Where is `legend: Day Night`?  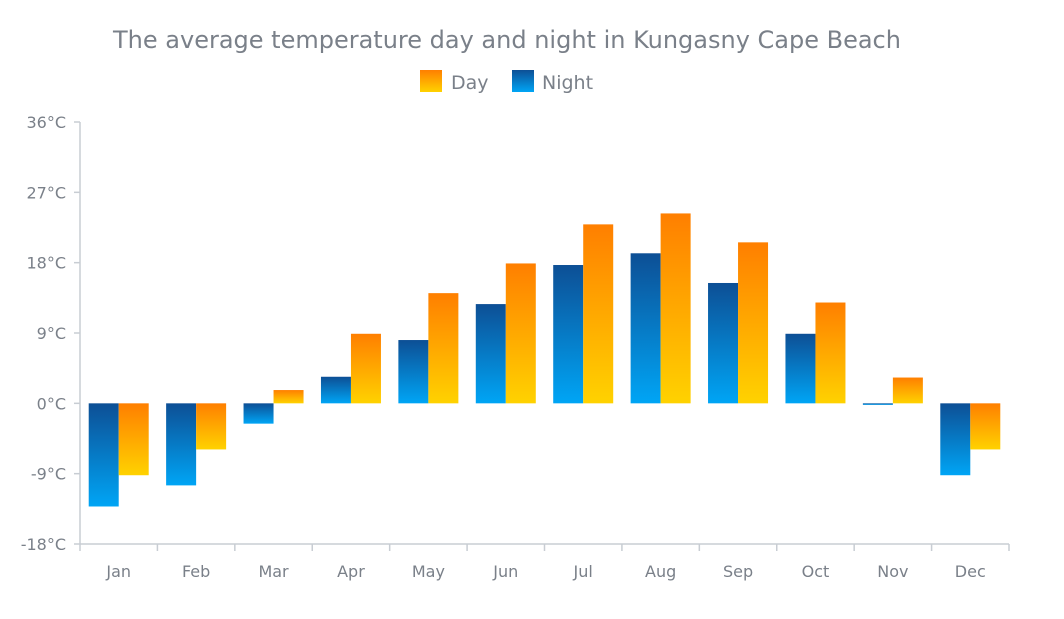
legend: Day Night is located at coordinates (506, 82).